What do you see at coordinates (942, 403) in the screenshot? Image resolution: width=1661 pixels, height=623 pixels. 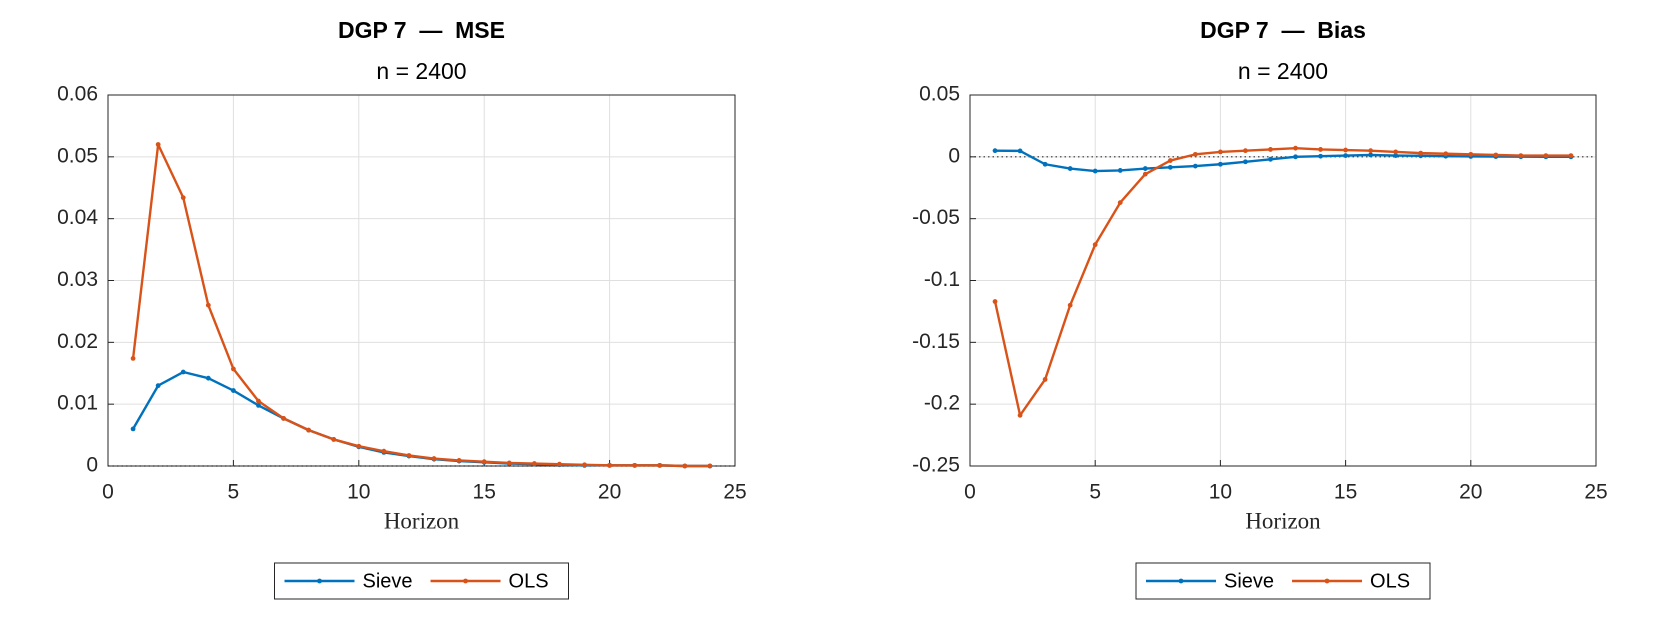 I see `y-tick-label: -0.2` at bounding box center [942, 403].